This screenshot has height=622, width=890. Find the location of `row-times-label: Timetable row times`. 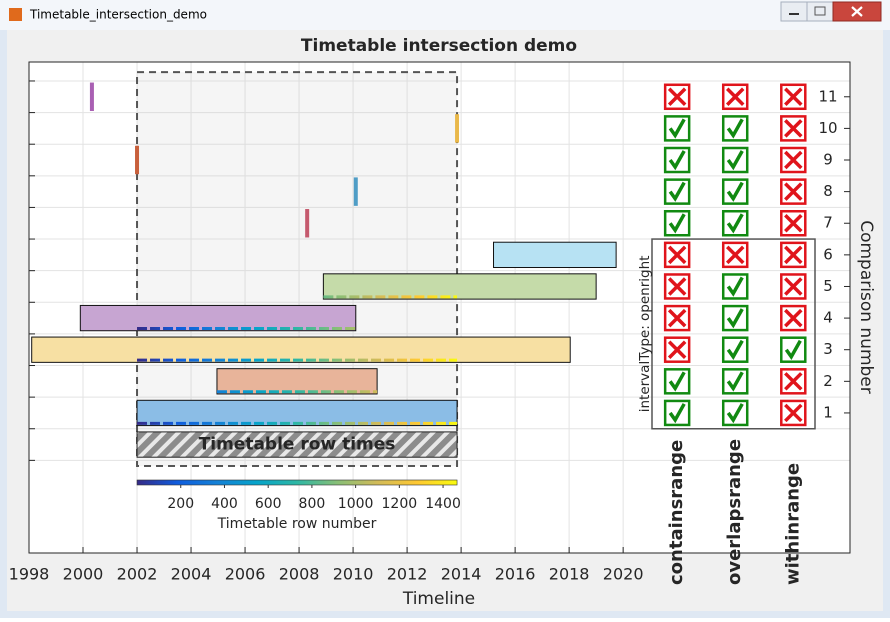

row-times-label: Timetable row times is located at coordinates (297, 445).